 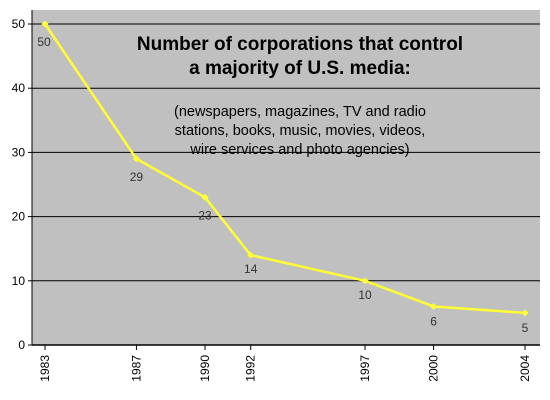 I want to click on x-tick-label: 1997, so click(x=365, y=368).